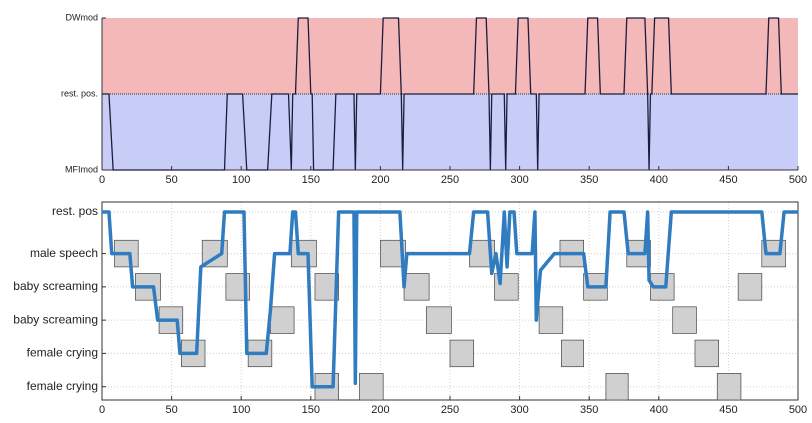 This screenshot has height=423, width=812. Describe the element at coordinates (81, 169) in the screenshot. I see `y-tick-label: MFImod` at that location.